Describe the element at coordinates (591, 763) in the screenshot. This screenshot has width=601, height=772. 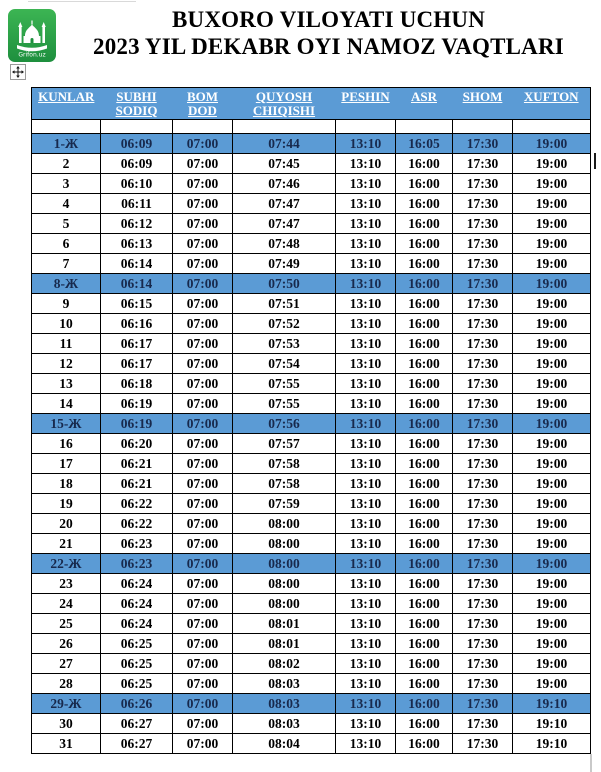
I see `page-edge-line` at that location.